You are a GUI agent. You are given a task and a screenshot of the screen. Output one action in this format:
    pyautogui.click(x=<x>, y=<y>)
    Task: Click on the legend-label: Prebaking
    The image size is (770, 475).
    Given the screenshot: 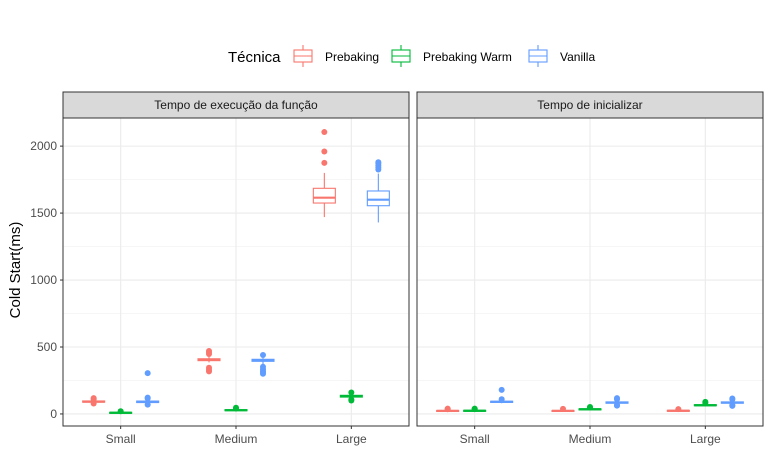 What is the action you would take?
    pyautogui.click(x=352, y=57)
    